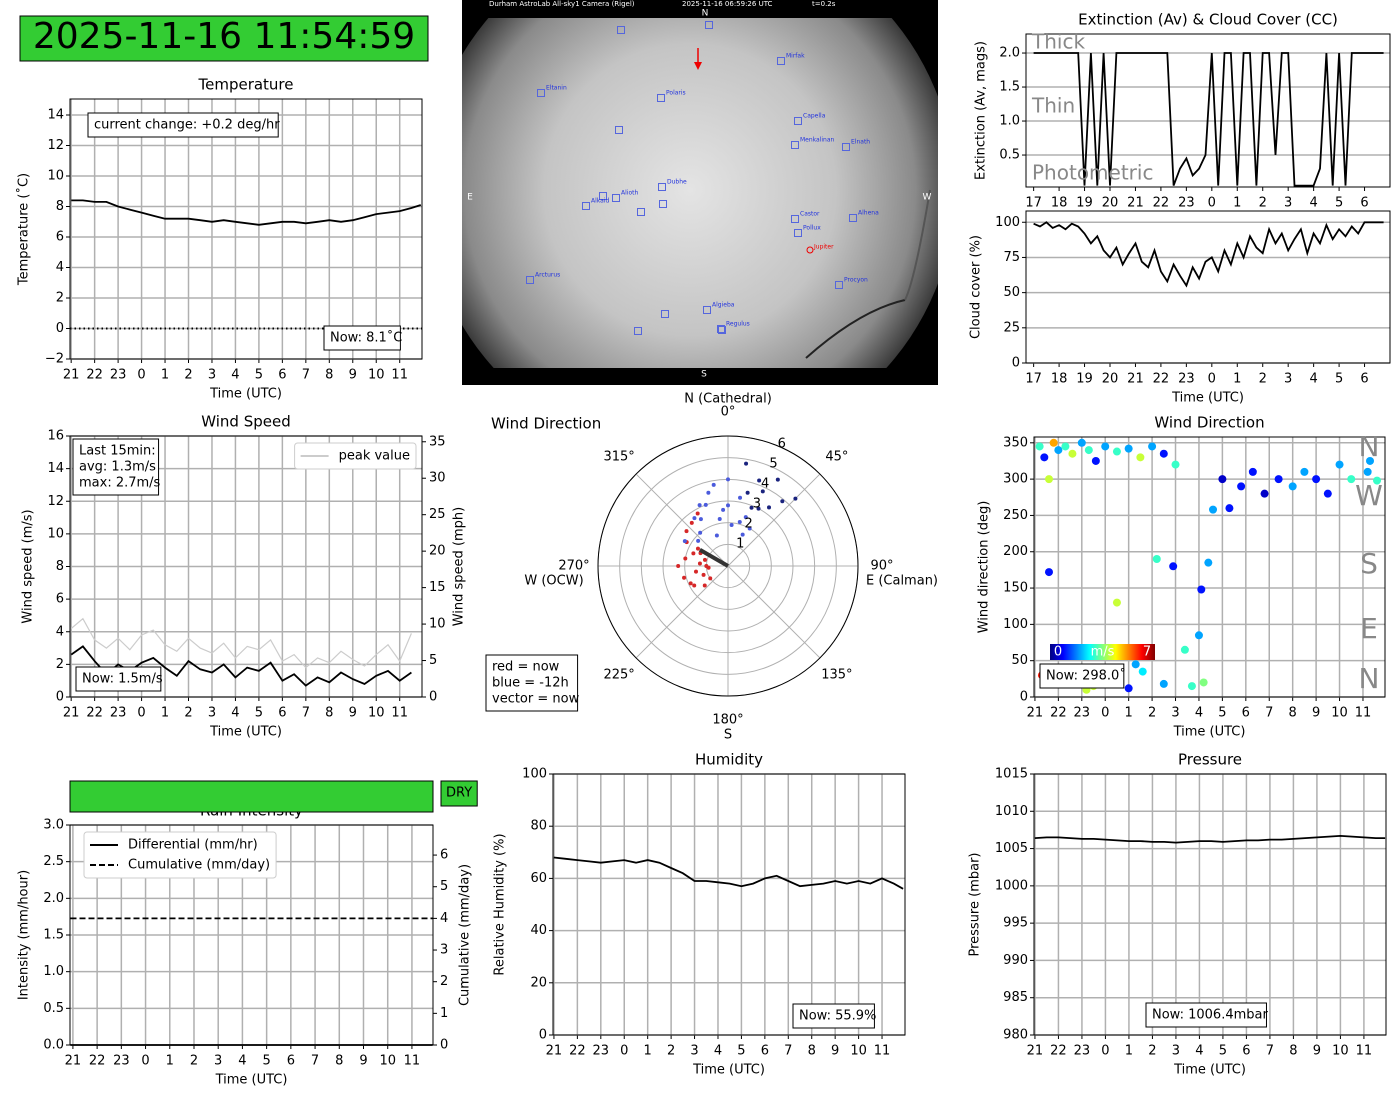  I want to click on y-tick-label: 20, so click(538, 982).